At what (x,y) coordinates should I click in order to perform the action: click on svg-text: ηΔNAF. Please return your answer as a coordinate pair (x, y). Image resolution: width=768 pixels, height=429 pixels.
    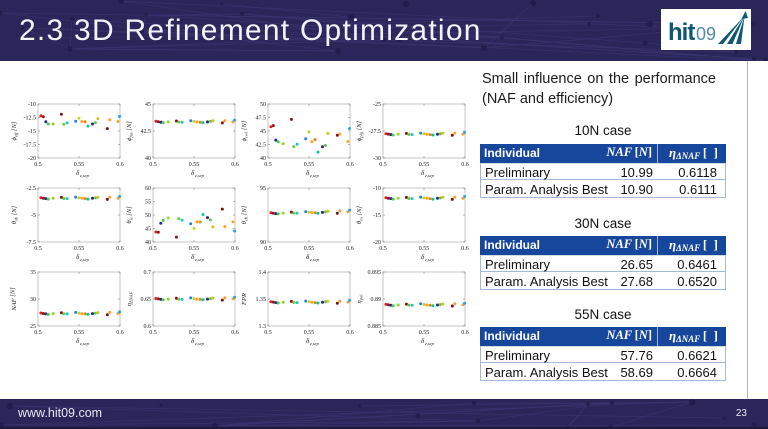
    Looking at the image, I should click on (130, 299).